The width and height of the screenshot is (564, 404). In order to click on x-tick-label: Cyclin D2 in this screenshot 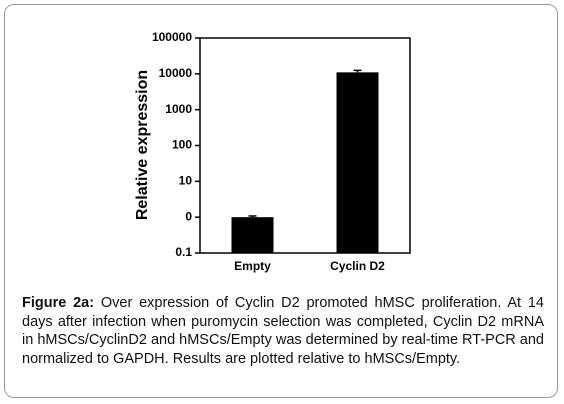, I will do `click(357, 266)`.